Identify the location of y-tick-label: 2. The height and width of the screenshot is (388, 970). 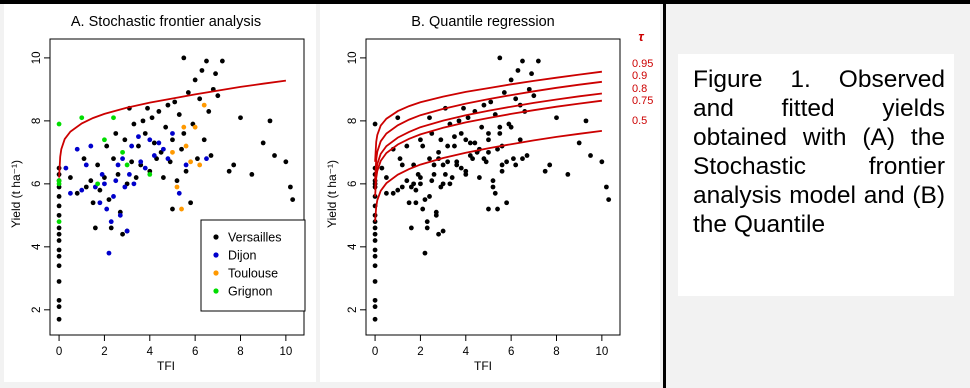
(37, 310).